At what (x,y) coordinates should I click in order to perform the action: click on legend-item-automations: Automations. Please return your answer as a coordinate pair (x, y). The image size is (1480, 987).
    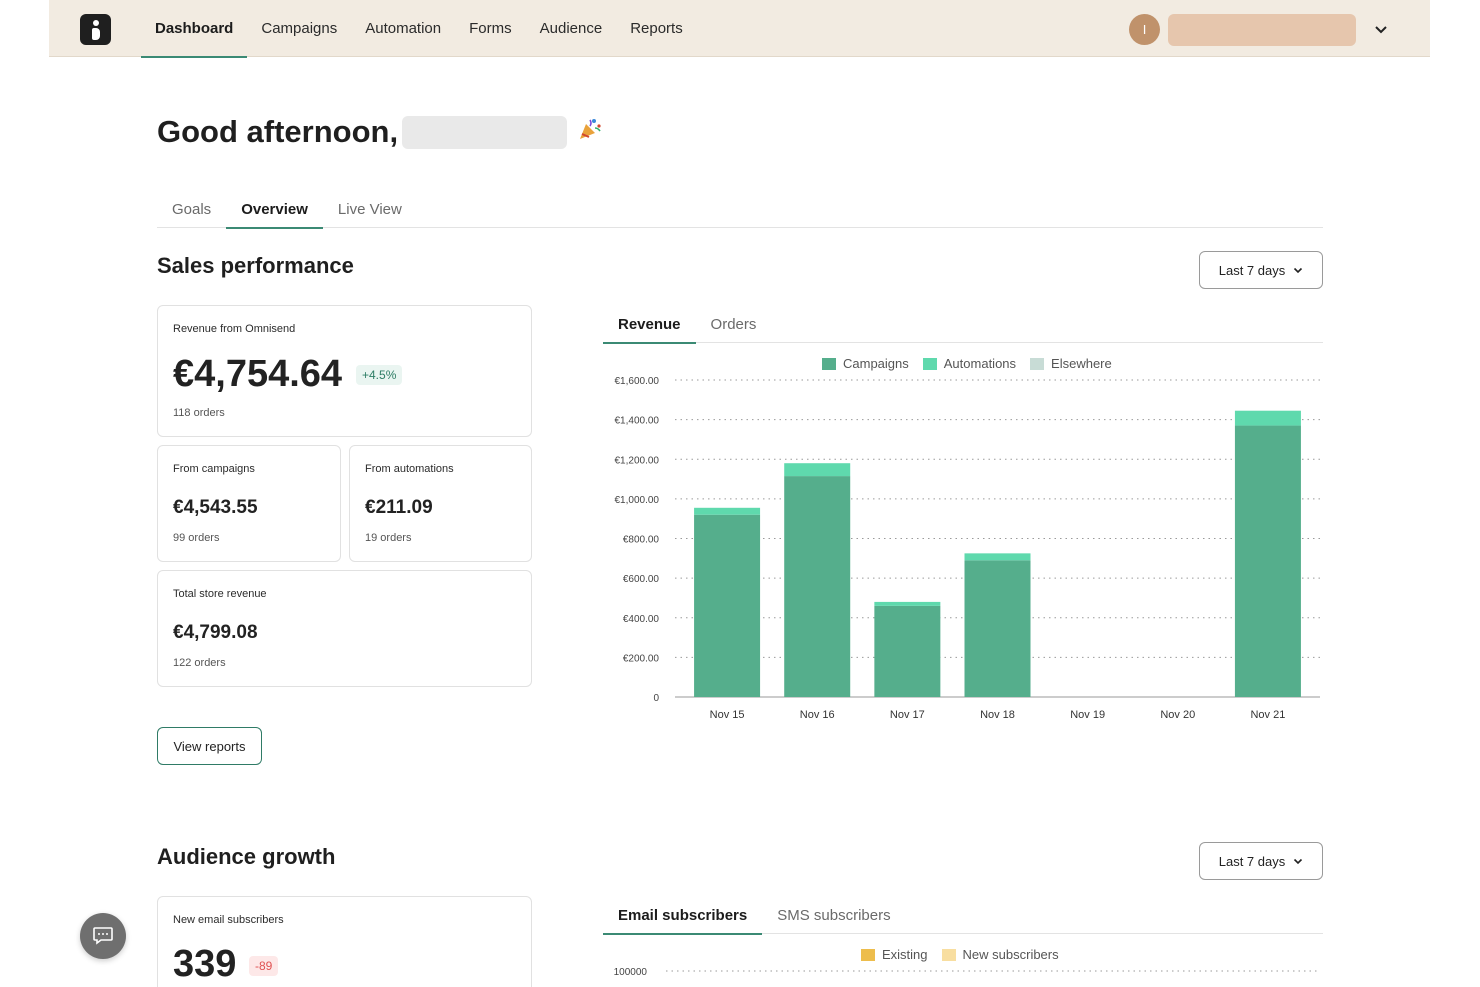
    Looking at the image, I should click on (969, 363).